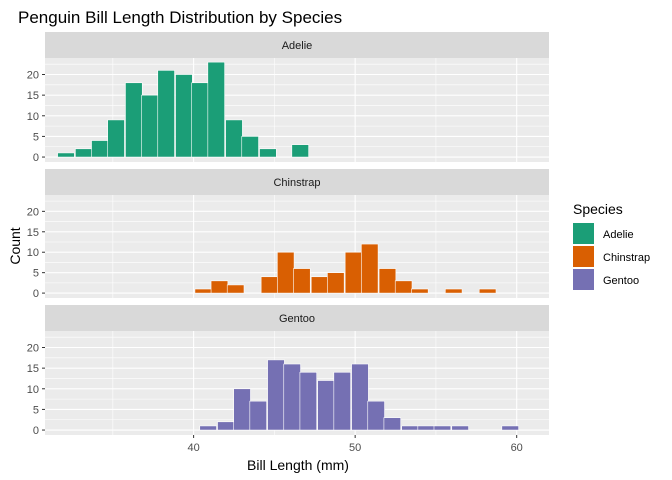 The width and height of the screenshot is (672, 480). What do you see at coordinates (355, 448) in the screenshot?
I see `x-tick-label: 50` at bounding box center [355, 448].